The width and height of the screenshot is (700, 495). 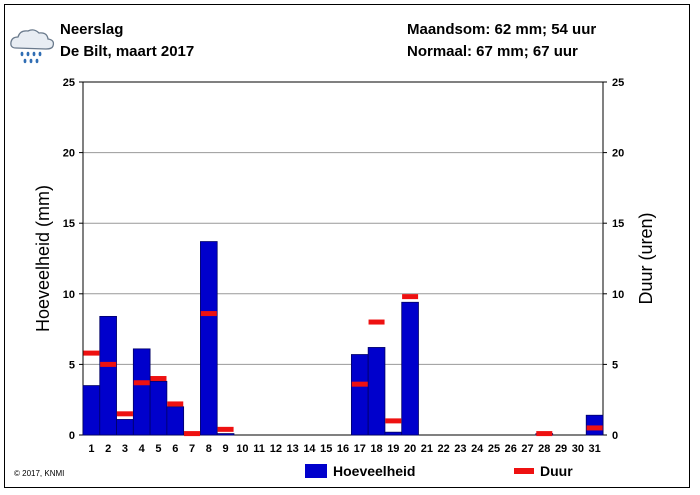 What do you see at coordinates (511, 449) in the screenshot?
I see `x-tick-label: 26` at bounding box center [511, 449].